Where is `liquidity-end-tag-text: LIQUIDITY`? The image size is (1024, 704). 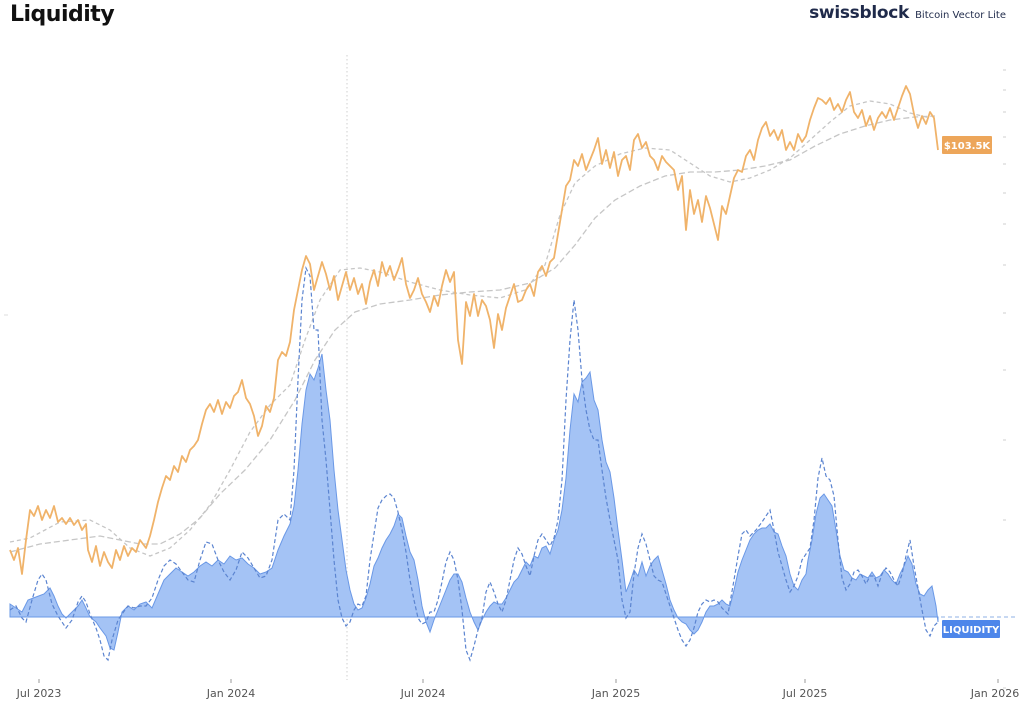
liquidity-end-tag-text: LIQUIDITY is located at coordinates (971, 630).